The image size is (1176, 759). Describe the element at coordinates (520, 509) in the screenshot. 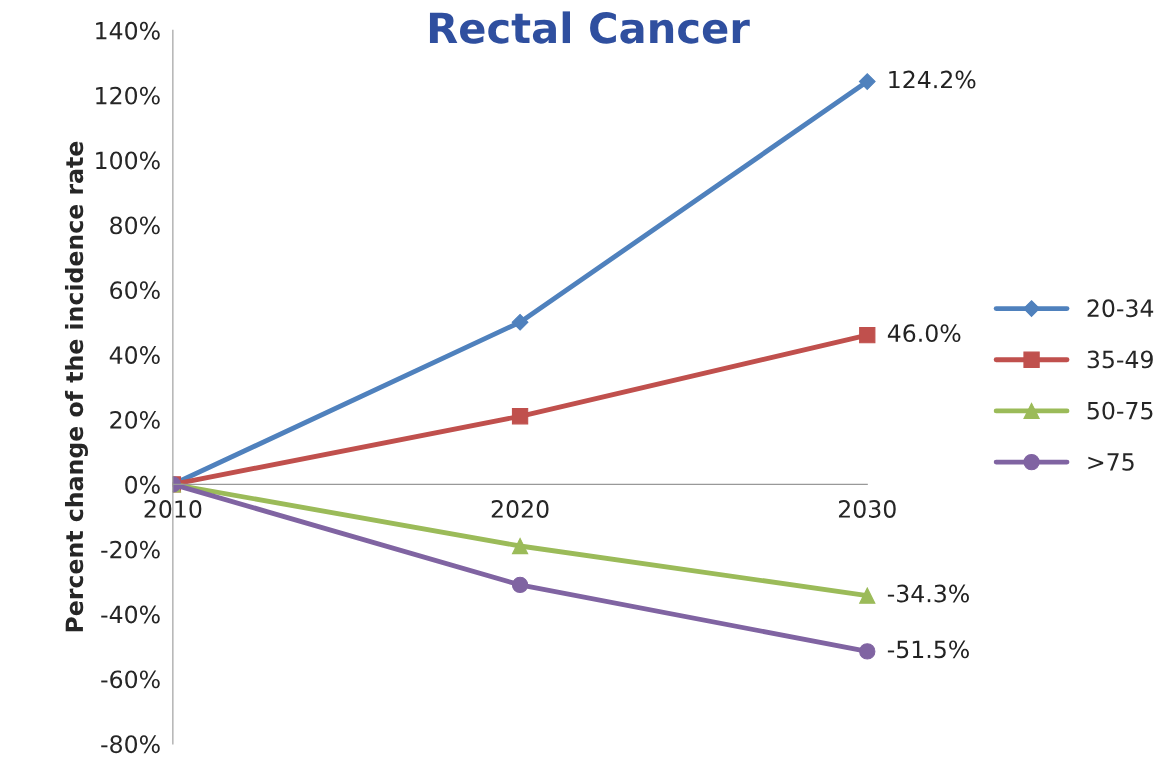

I see `x-tick-label: 2020` at that location.